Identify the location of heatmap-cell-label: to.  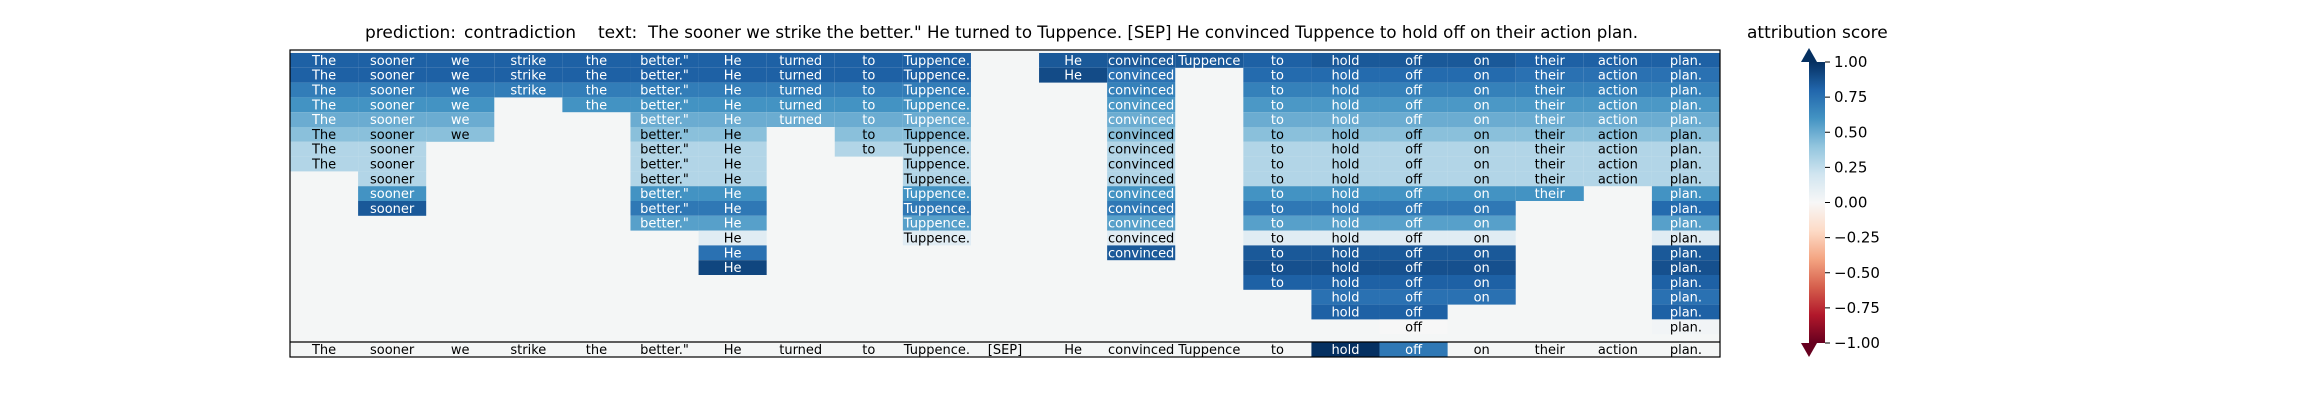
(1277, 91).